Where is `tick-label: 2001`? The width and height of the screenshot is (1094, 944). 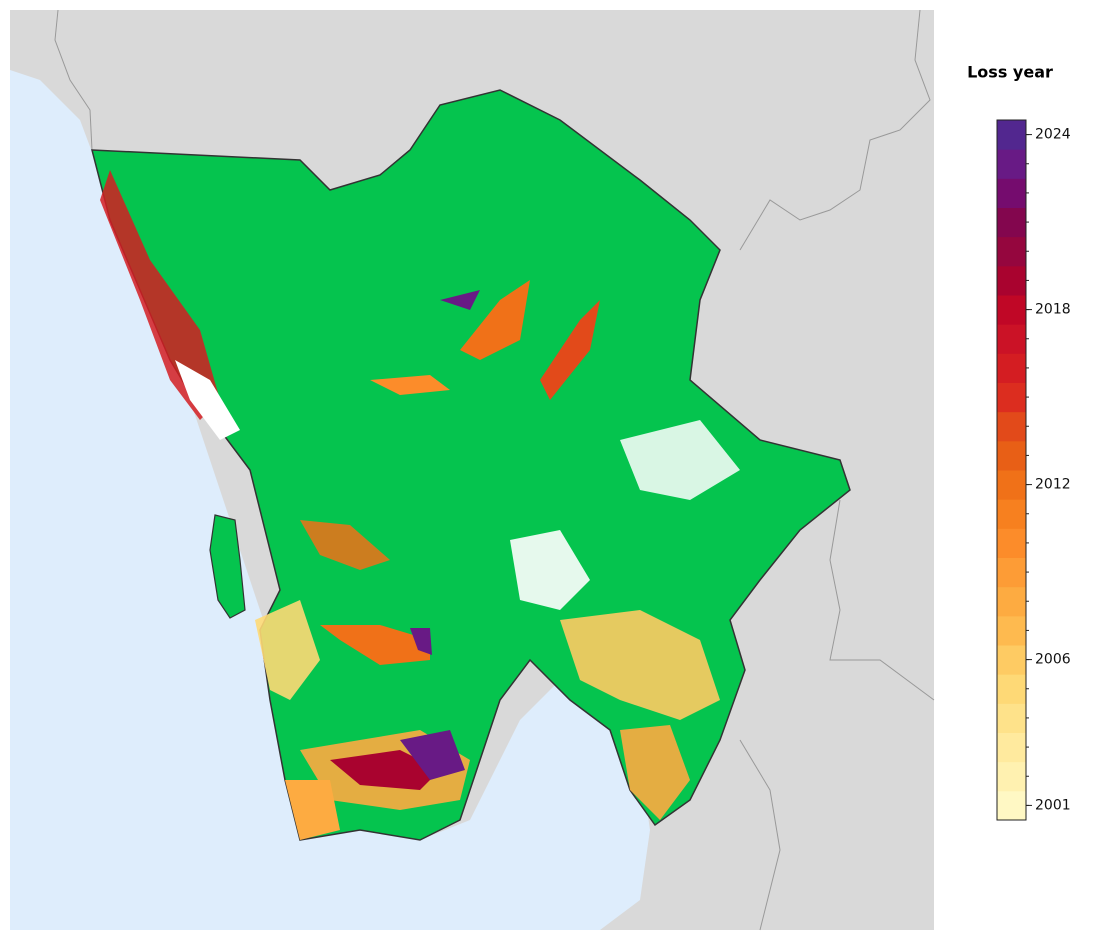
tick-label: 2001 is located at coordinates (1053, 805).